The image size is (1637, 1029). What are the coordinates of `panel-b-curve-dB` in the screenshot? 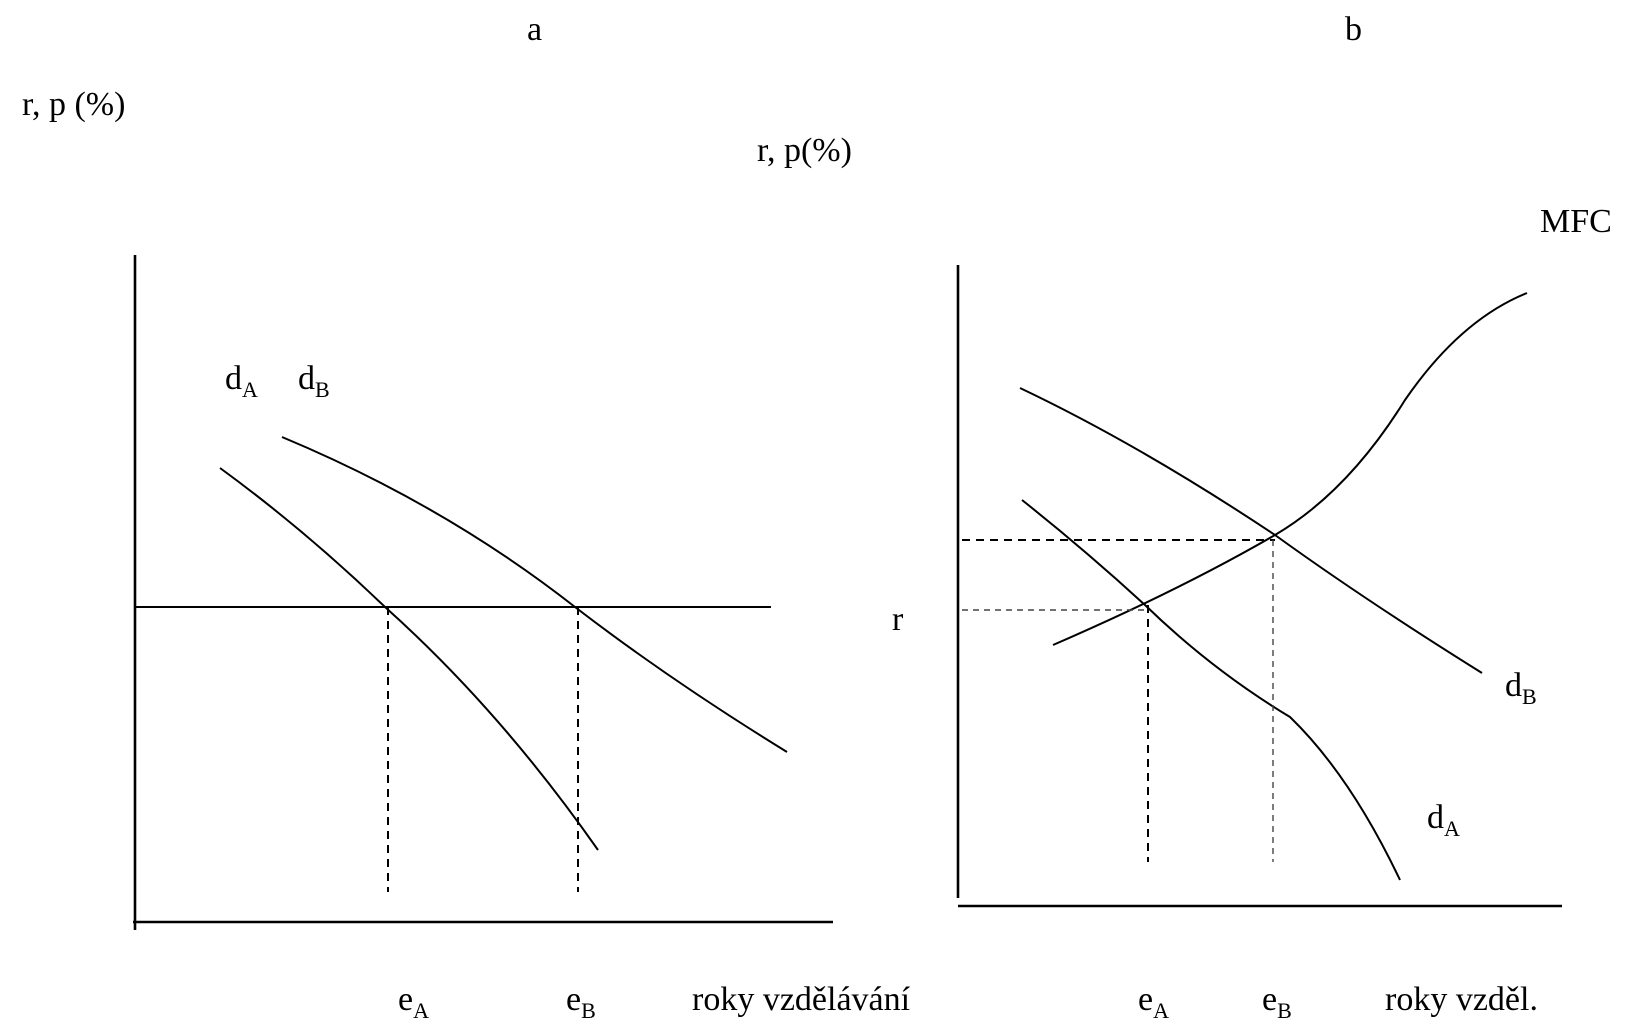 It's located at (1251, 530).